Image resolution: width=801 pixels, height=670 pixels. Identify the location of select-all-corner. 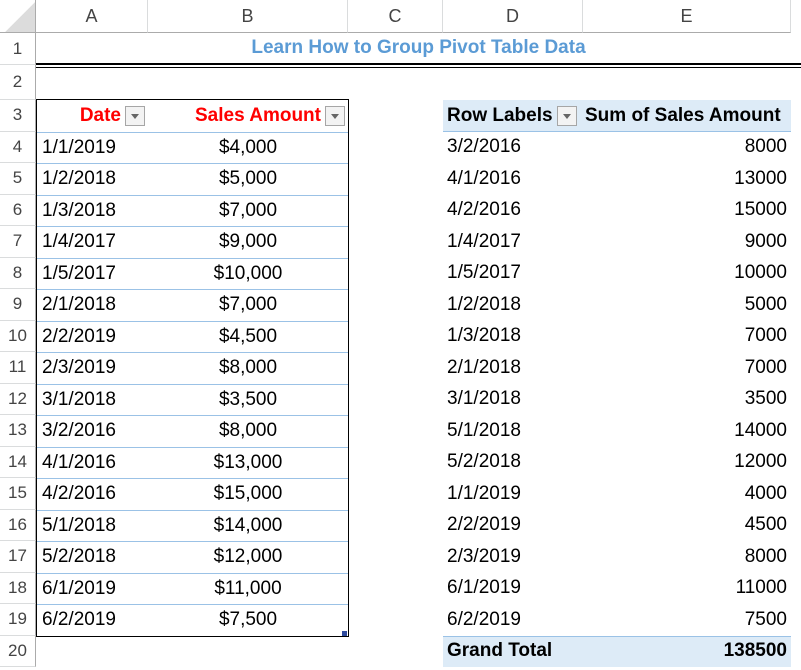
(18, 16).